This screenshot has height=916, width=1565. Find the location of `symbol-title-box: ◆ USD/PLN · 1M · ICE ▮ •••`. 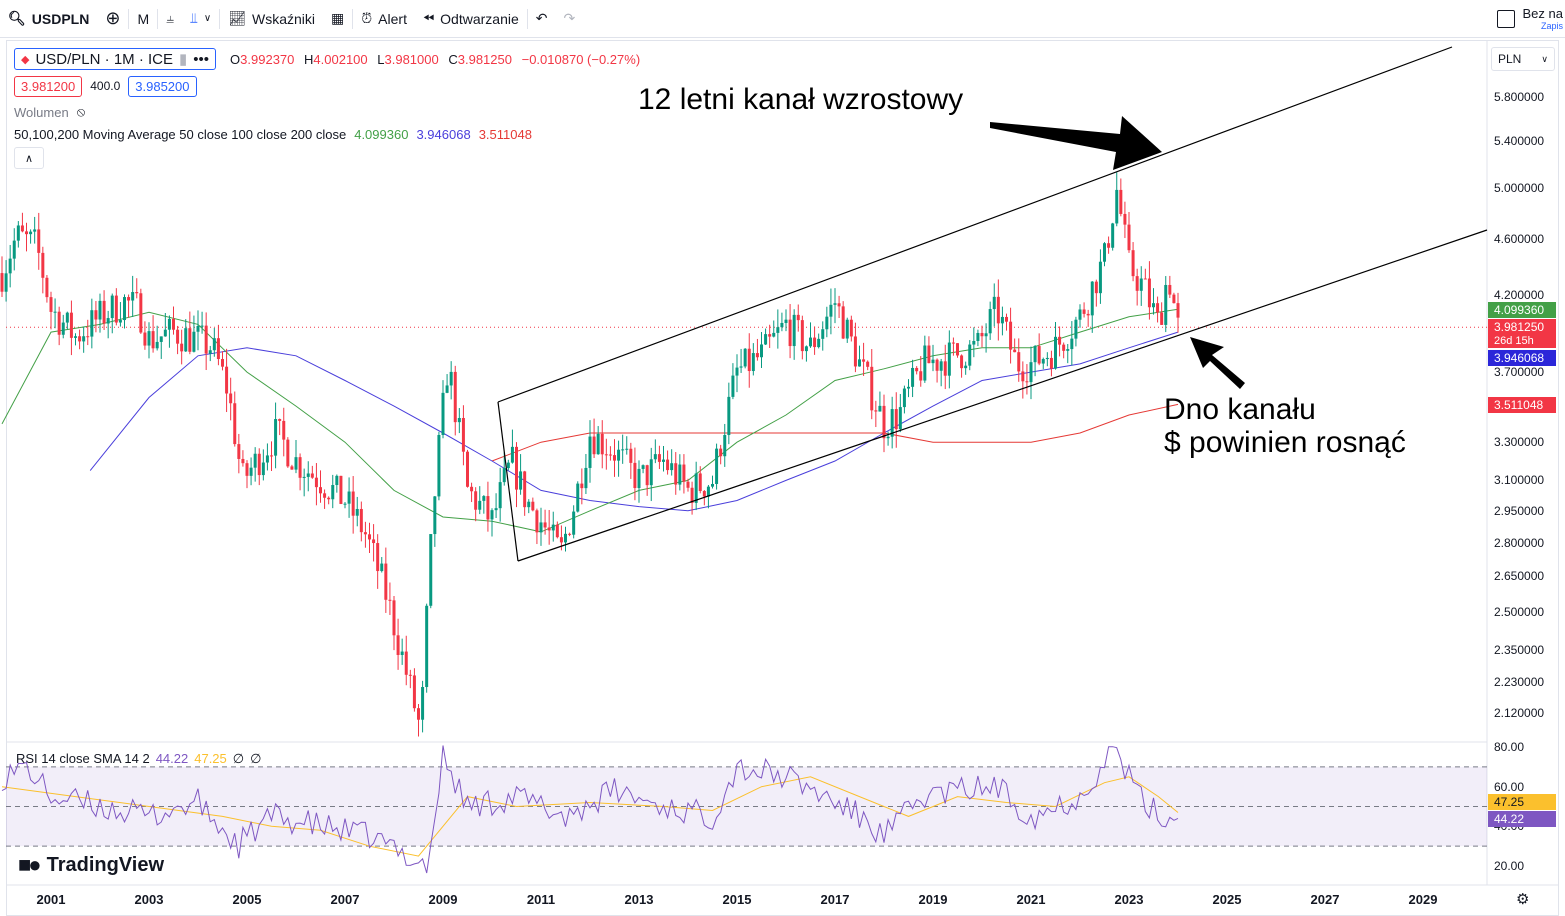

symbol-title-box: ◆ USD/PLN · 1M · ICE ▮ ••• is located at coordinates (115, 59).